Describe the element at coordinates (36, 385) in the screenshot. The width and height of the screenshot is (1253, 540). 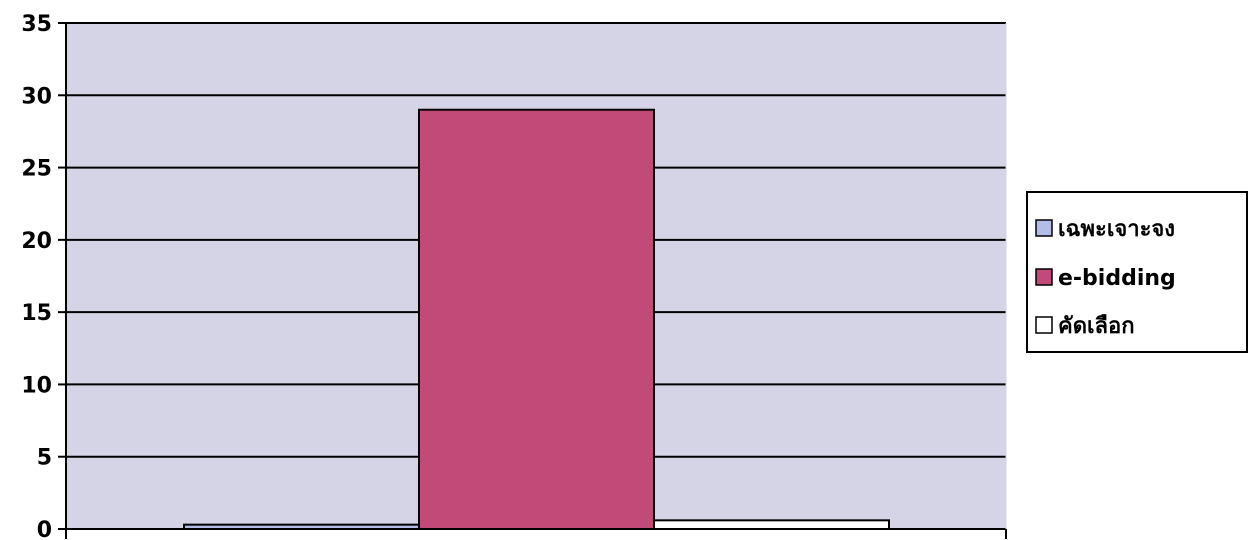
I see `y-tick-label: 10` at that location.